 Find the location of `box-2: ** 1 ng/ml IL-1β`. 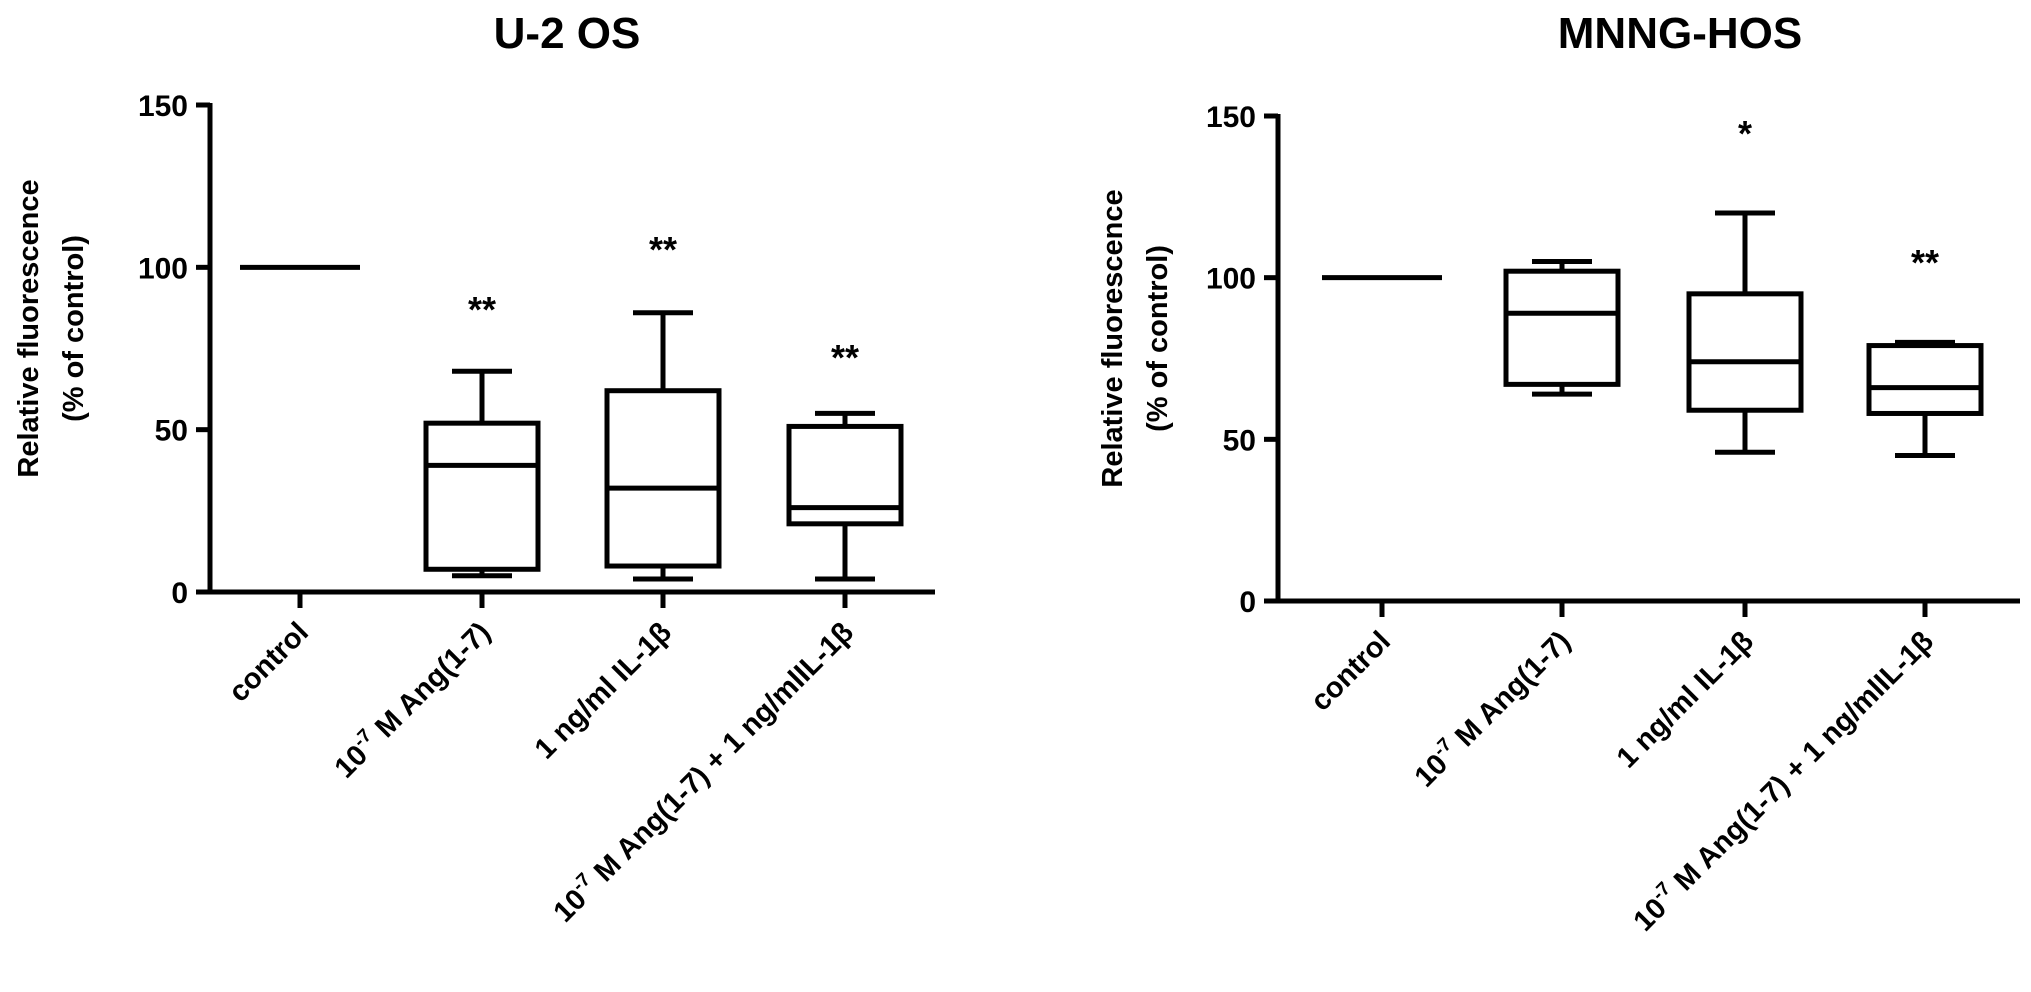

box-2: ** 1 ng/ml IL-1β is located at coordinates (625, 497).